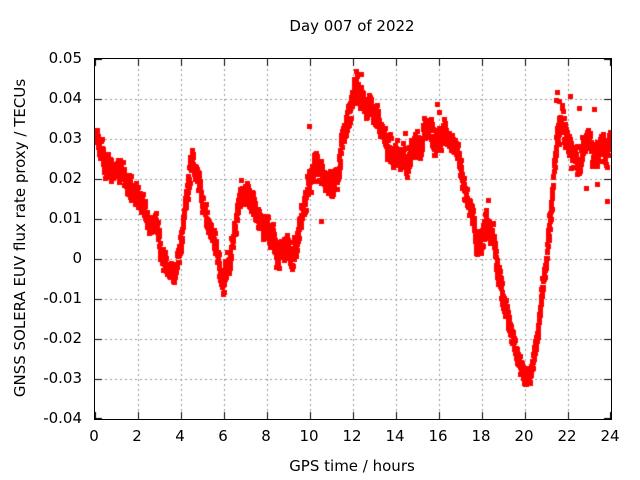 Image resolution: width=640 pixels, height=480 pixels. Describe the element at coordinates (266, 436) in the screenshot. I see `x-tick-label: 8` at that location.